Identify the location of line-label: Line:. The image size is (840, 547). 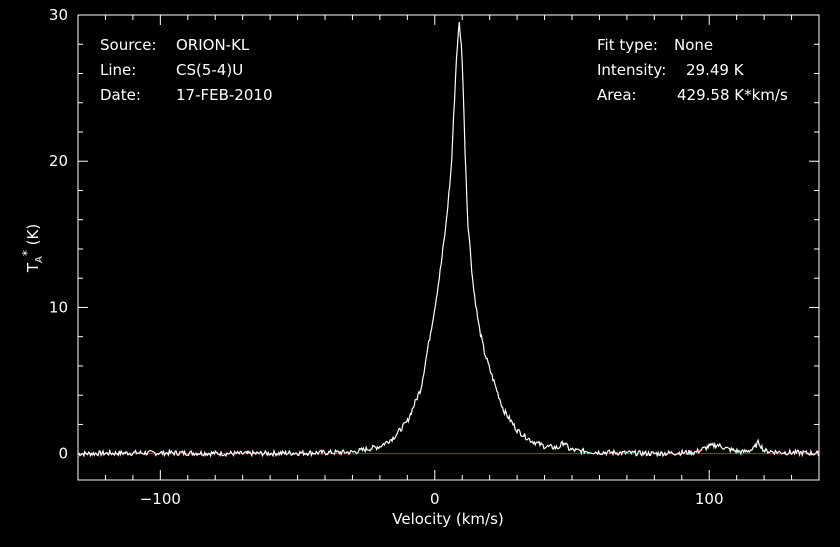
(118, 70).